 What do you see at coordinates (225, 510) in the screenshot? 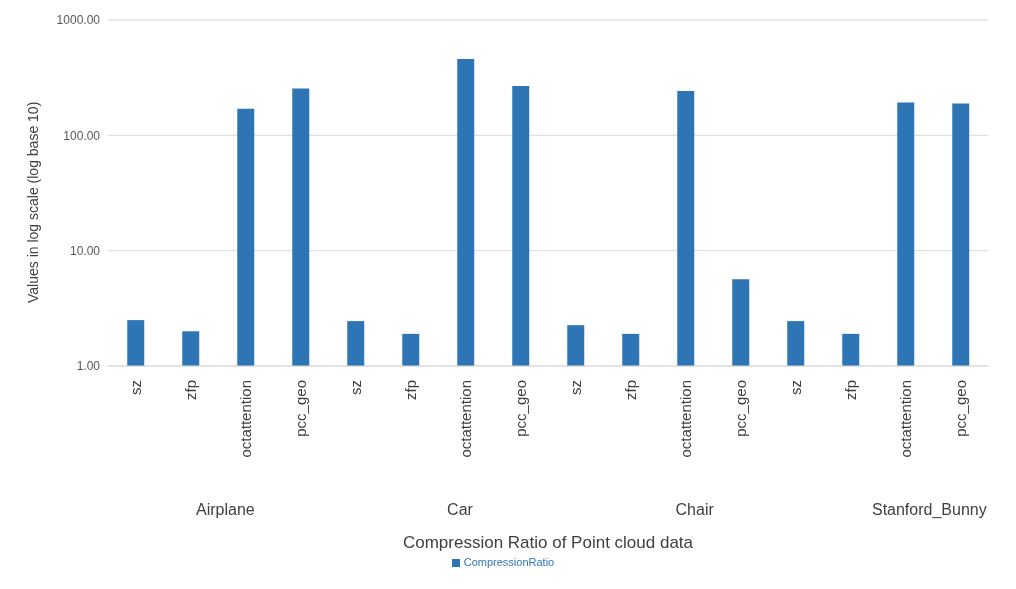
I see `text: Airplane` at bounding box center [225, 510].